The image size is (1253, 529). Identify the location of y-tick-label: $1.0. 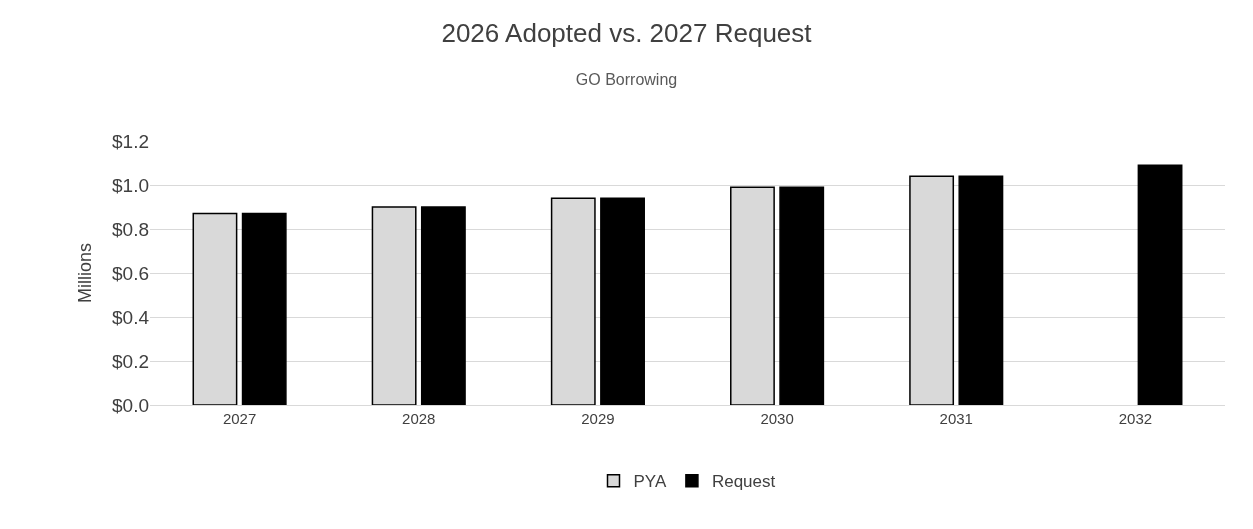
(130, 185).